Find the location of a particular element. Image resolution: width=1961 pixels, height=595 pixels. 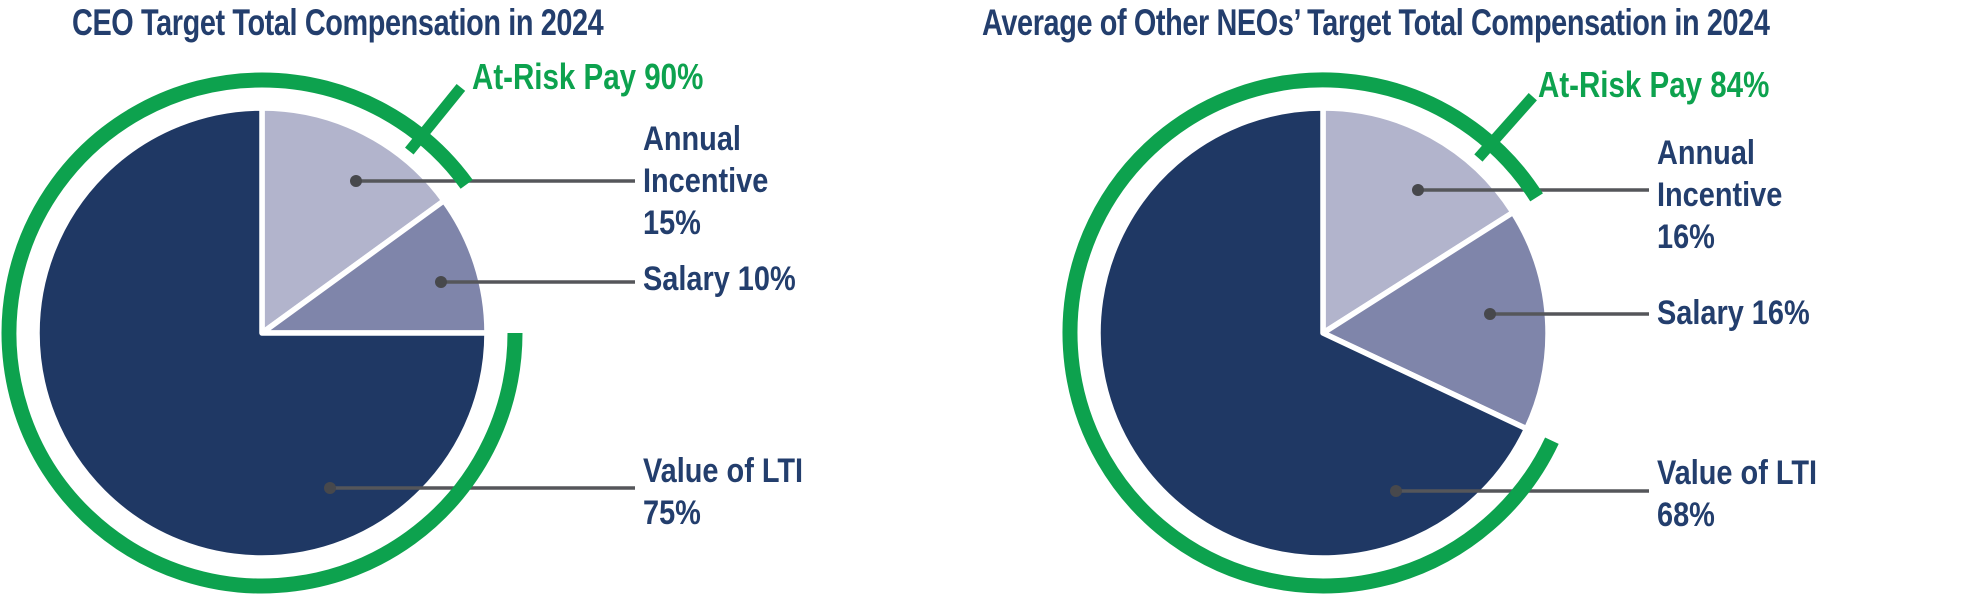

ceo-chart-title: CEO Target Total Compensation in 2024 is located at coordinates (338, 22).